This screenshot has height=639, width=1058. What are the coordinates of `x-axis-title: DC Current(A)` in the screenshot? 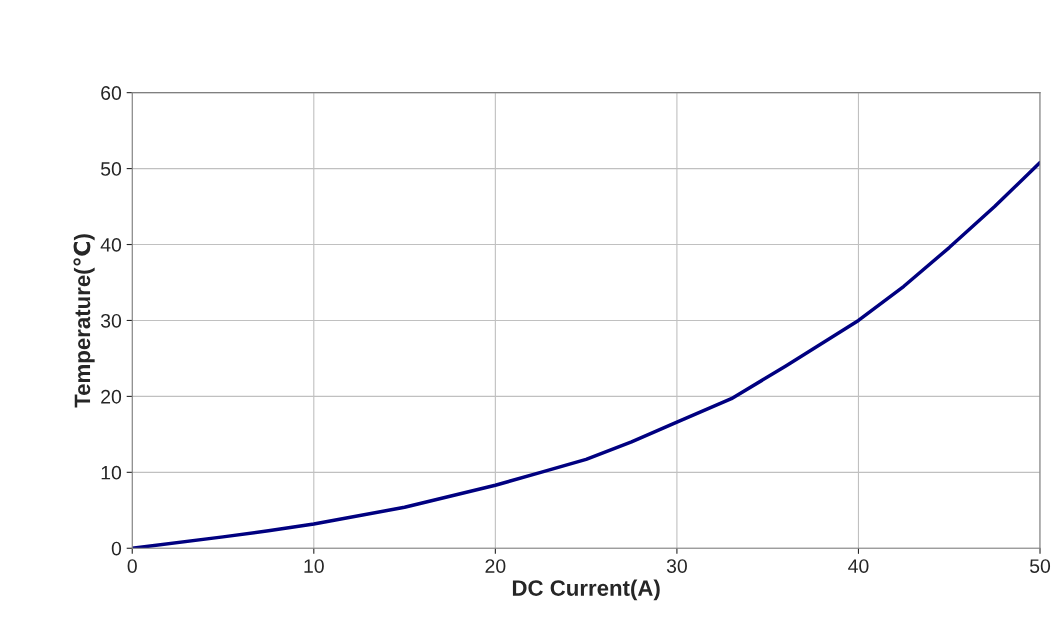 It's located at (586, 590).